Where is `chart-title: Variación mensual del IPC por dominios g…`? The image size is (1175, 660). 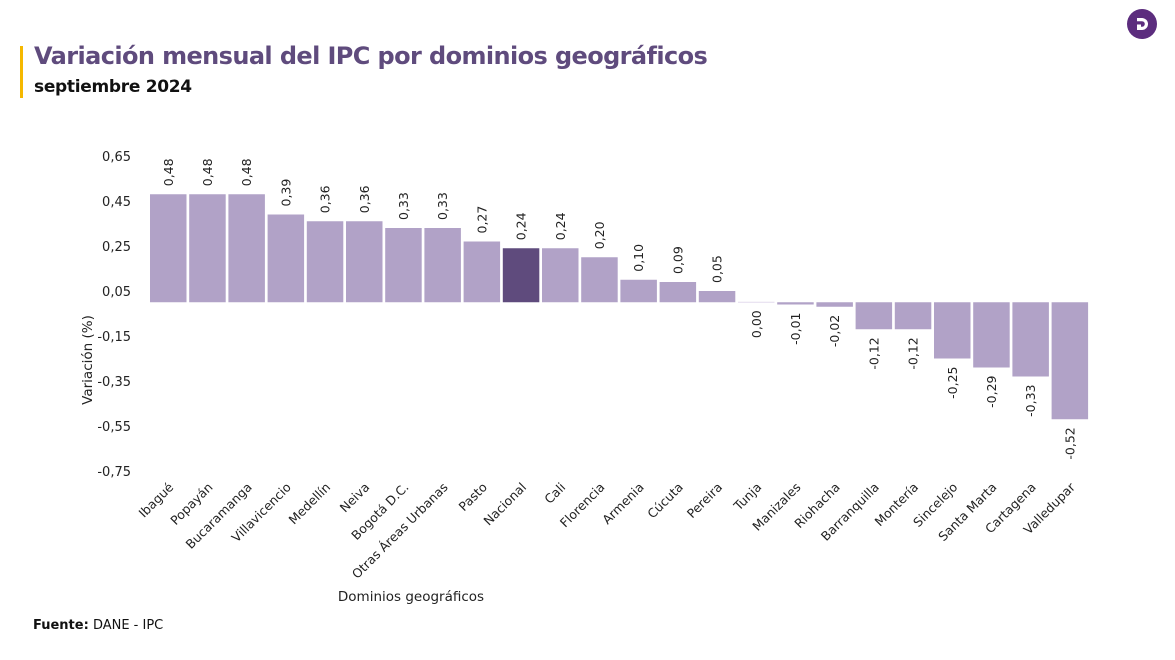
chart-title: Variación mensual del IPC por dominios g… is located at coordinates (371, 56).